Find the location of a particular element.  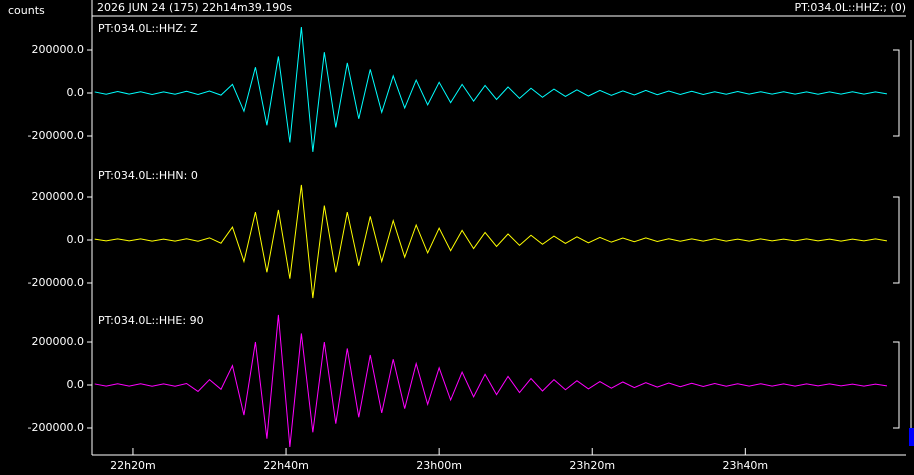

channel-label: PT:034.0L::HHE: 90 is located at coordinates (151, 320).